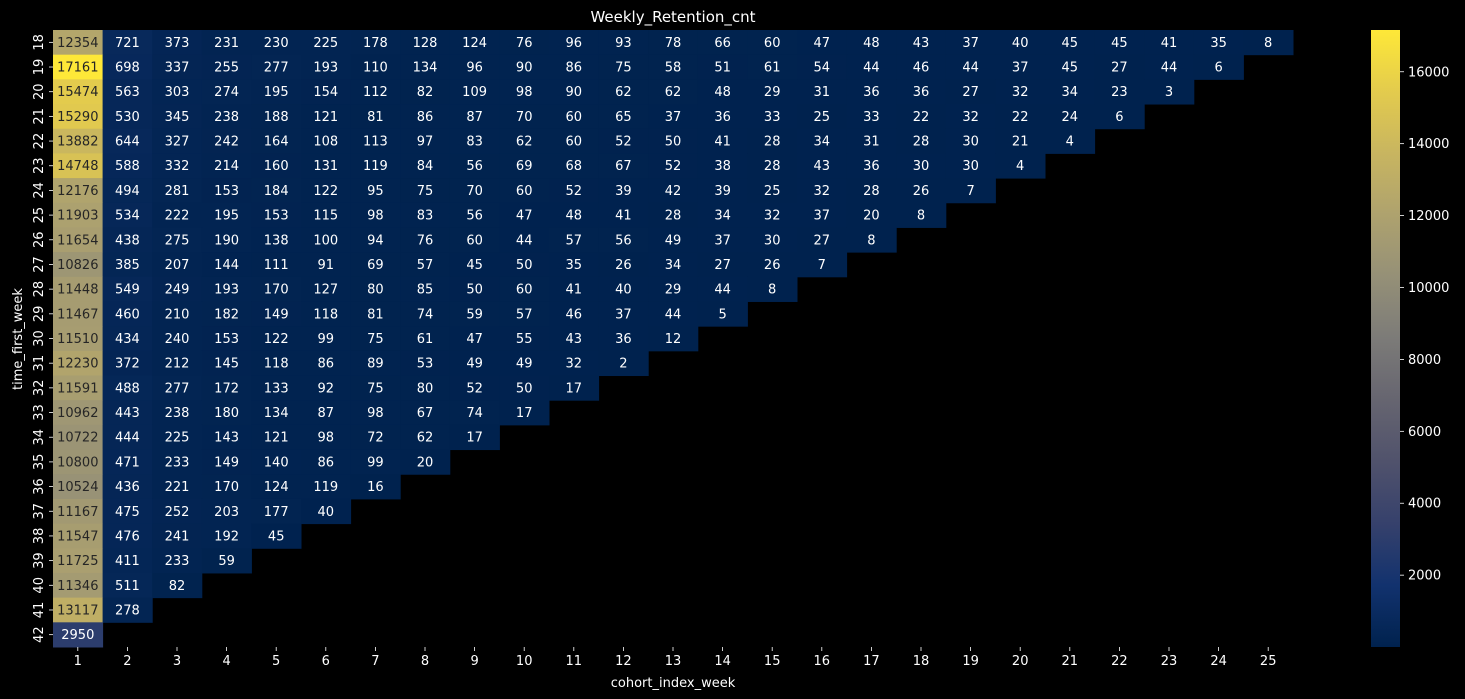  I want to click on cell-label: 11467, so click(77, 314).